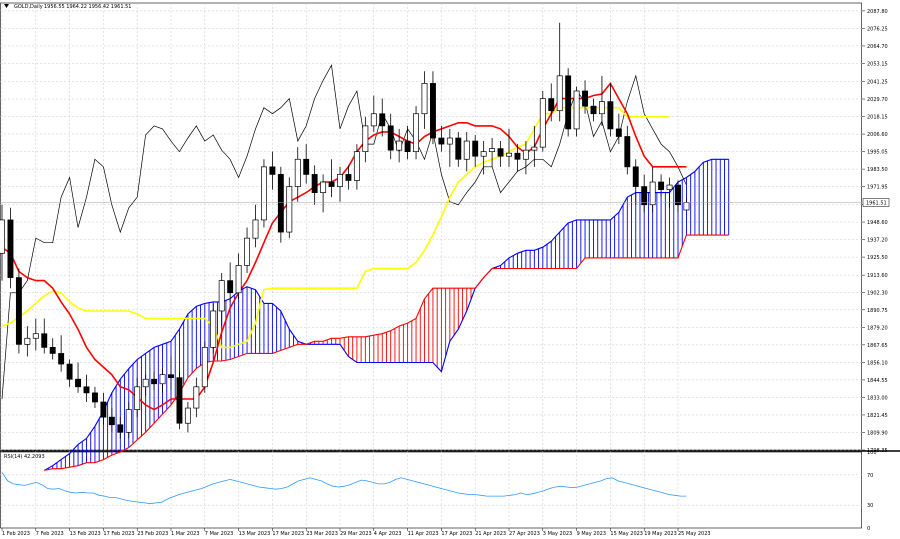  What do you see at coordinates (388, 534) in the screenshot?
I see `date-tick-label: 4 Apr 2023` at bounding box center [388, 534].